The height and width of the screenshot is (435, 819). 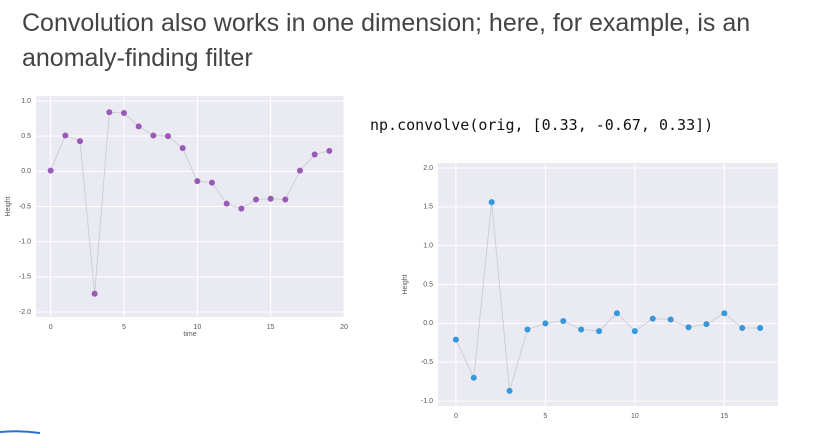 What do you see at coordinates (20, 432) in the screenshot?
I see `decoration` at bounding box center [20, 432].